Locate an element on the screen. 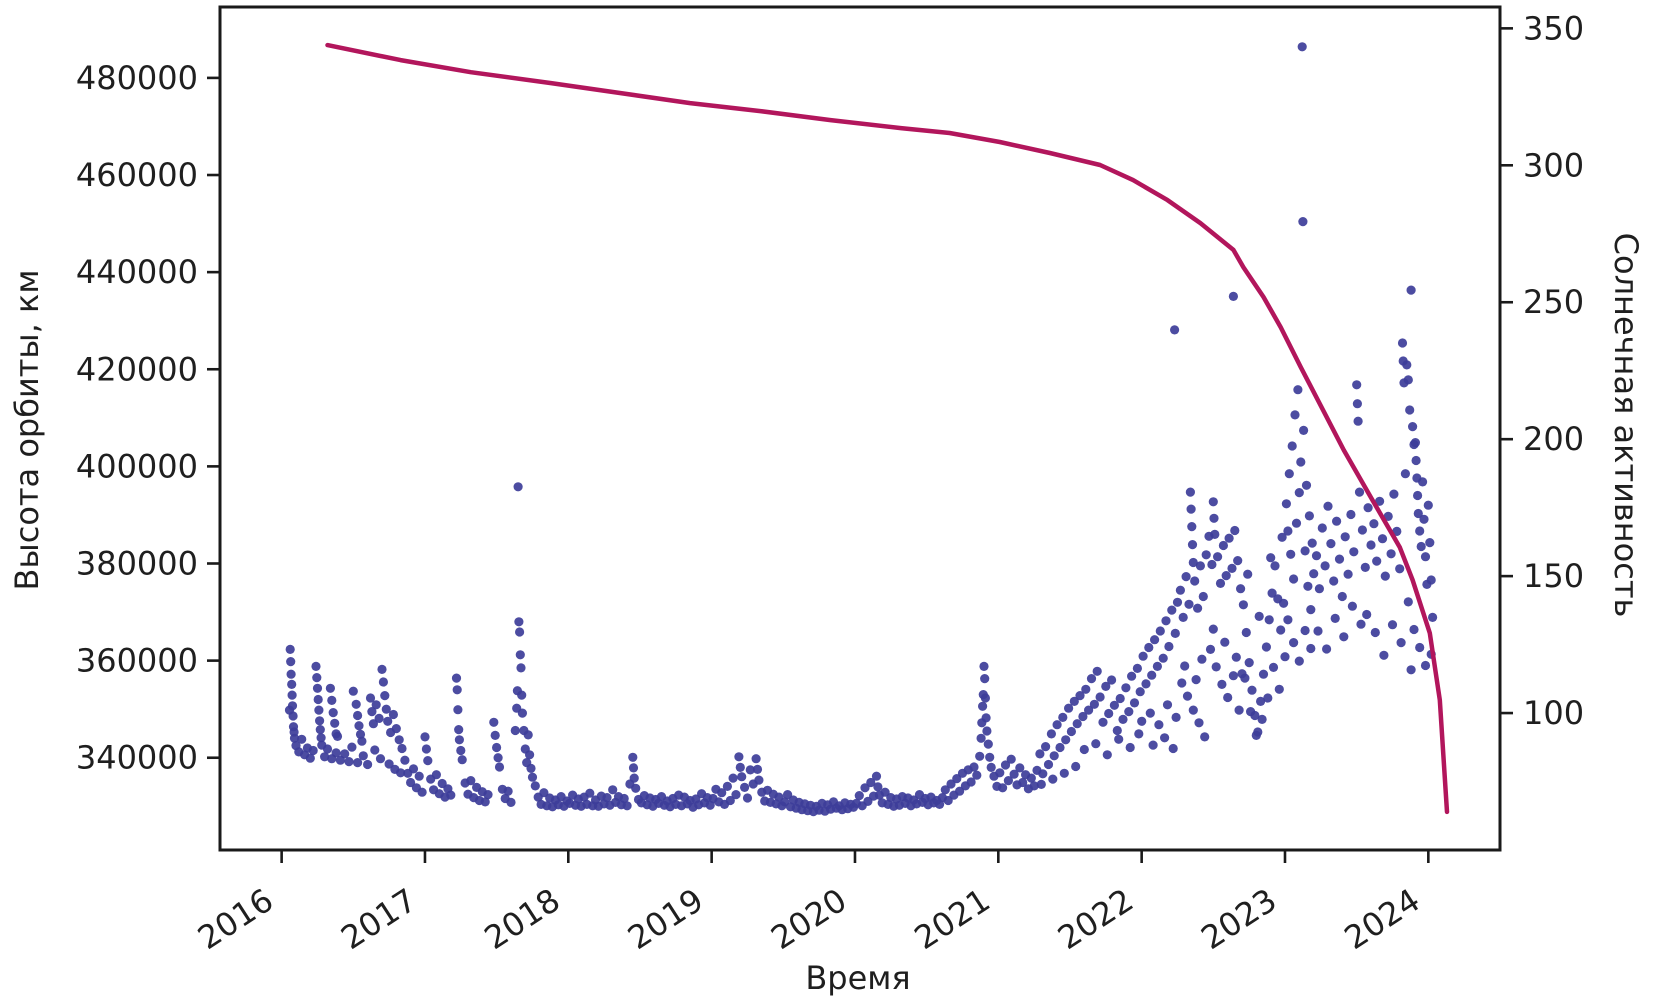 Image resolution: width=1654 pixels, height=1005 pixels. y-left-tick-label: 400000 is located at coordinates (137, 466).